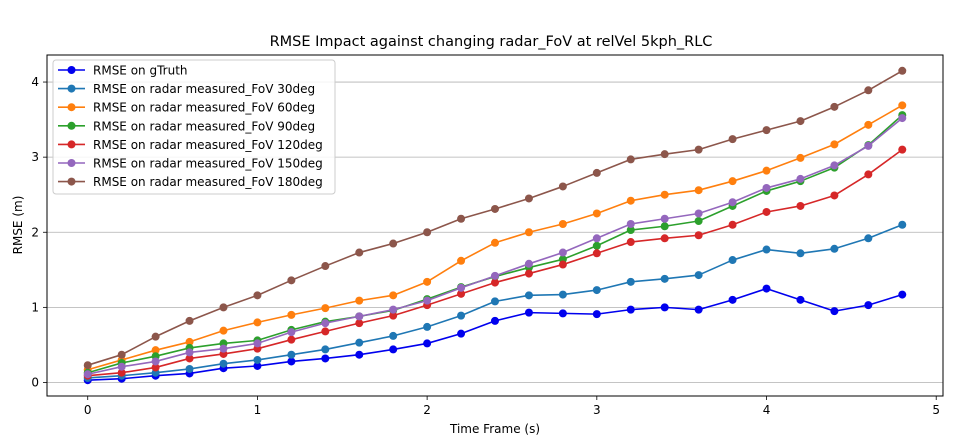  What do you see at coordinates (35, 157) in the screenshot?
I see `y-tick-label: 3` at bounding box center [35, 157].